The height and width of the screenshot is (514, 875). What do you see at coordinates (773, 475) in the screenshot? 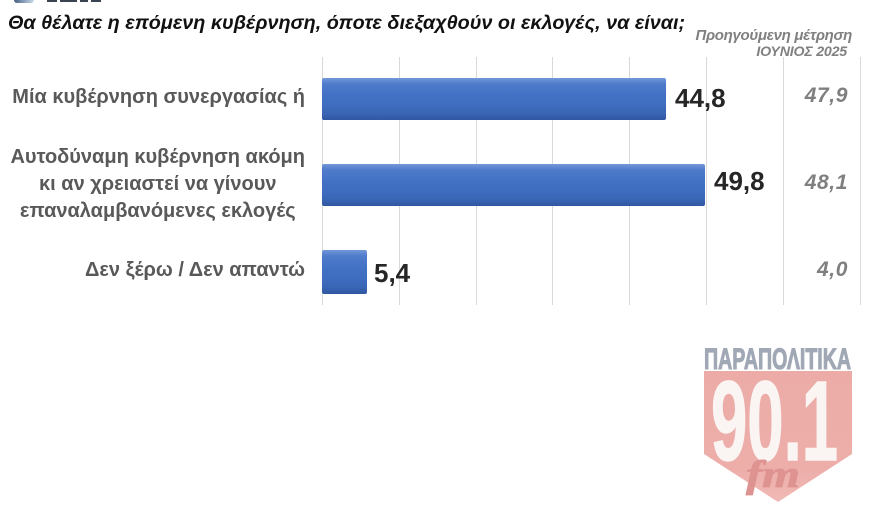
I see `svg-text: fm` at bounding box center [773, 475].